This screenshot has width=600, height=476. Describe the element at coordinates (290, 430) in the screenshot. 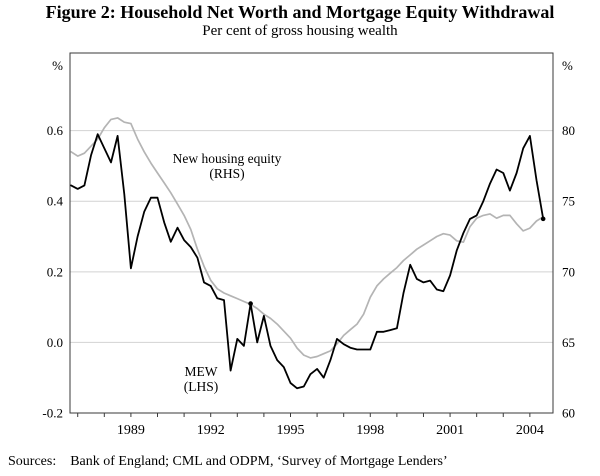

I see `x-axis-year-label: 1995` at that location.